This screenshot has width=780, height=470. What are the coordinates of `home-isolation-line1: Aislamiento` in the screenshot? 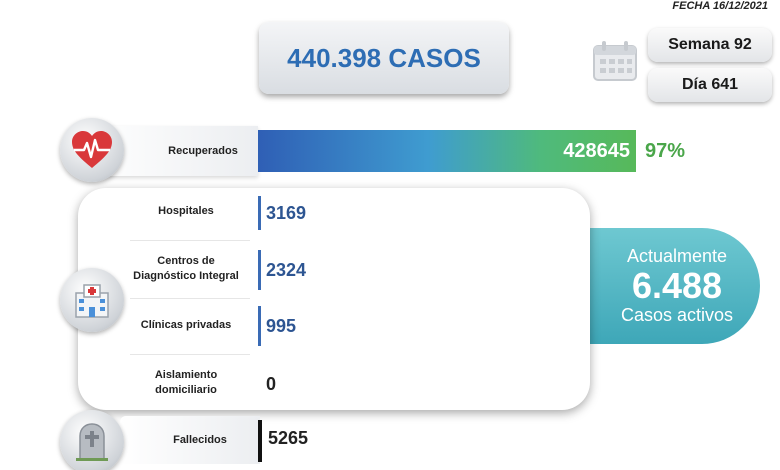 It's located at (186, 375).